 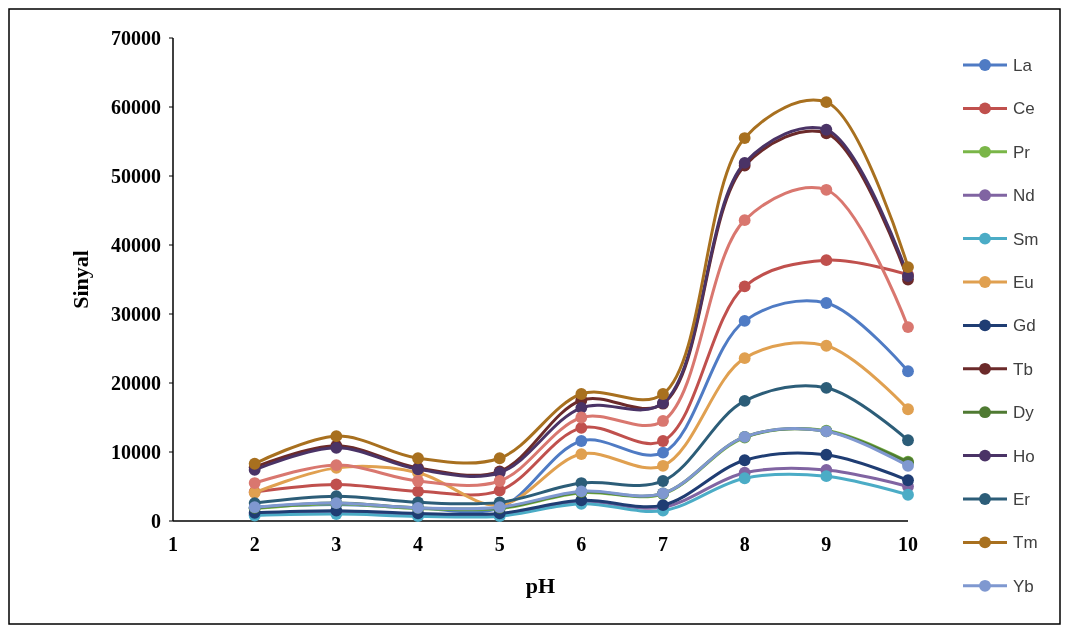 I want to click on x-tick-label: 1, so click(x=173, y=544).